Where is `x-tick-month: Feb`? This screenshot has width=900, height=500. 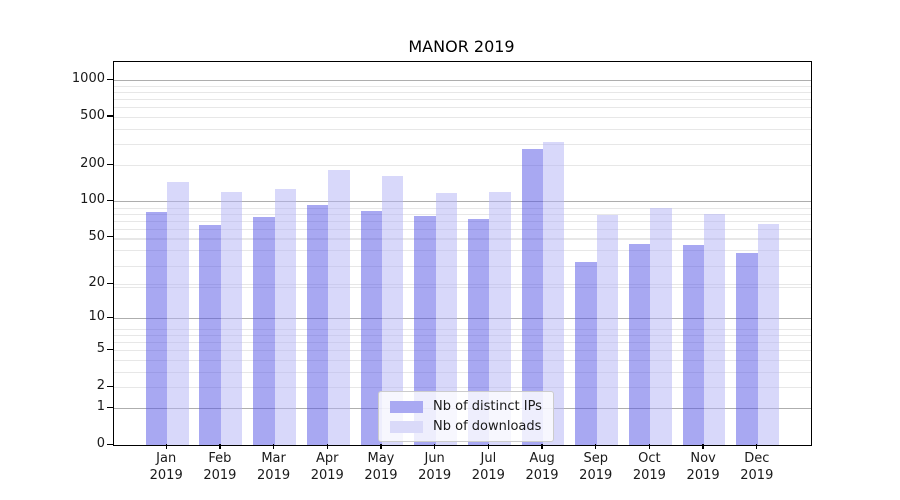 x-tick-month: Feb is located at coordinates (220, 458).